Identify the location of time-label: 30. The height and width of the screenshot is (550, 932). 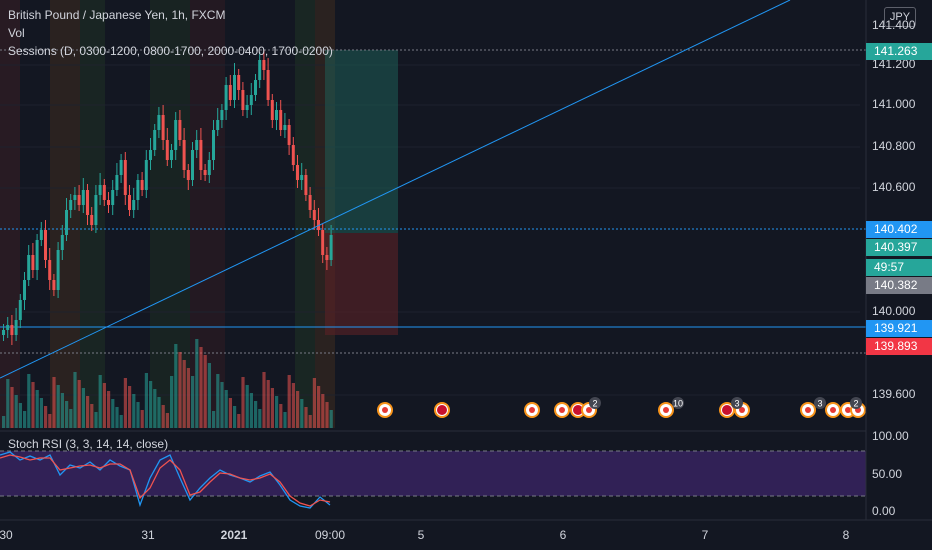
(6, 535).